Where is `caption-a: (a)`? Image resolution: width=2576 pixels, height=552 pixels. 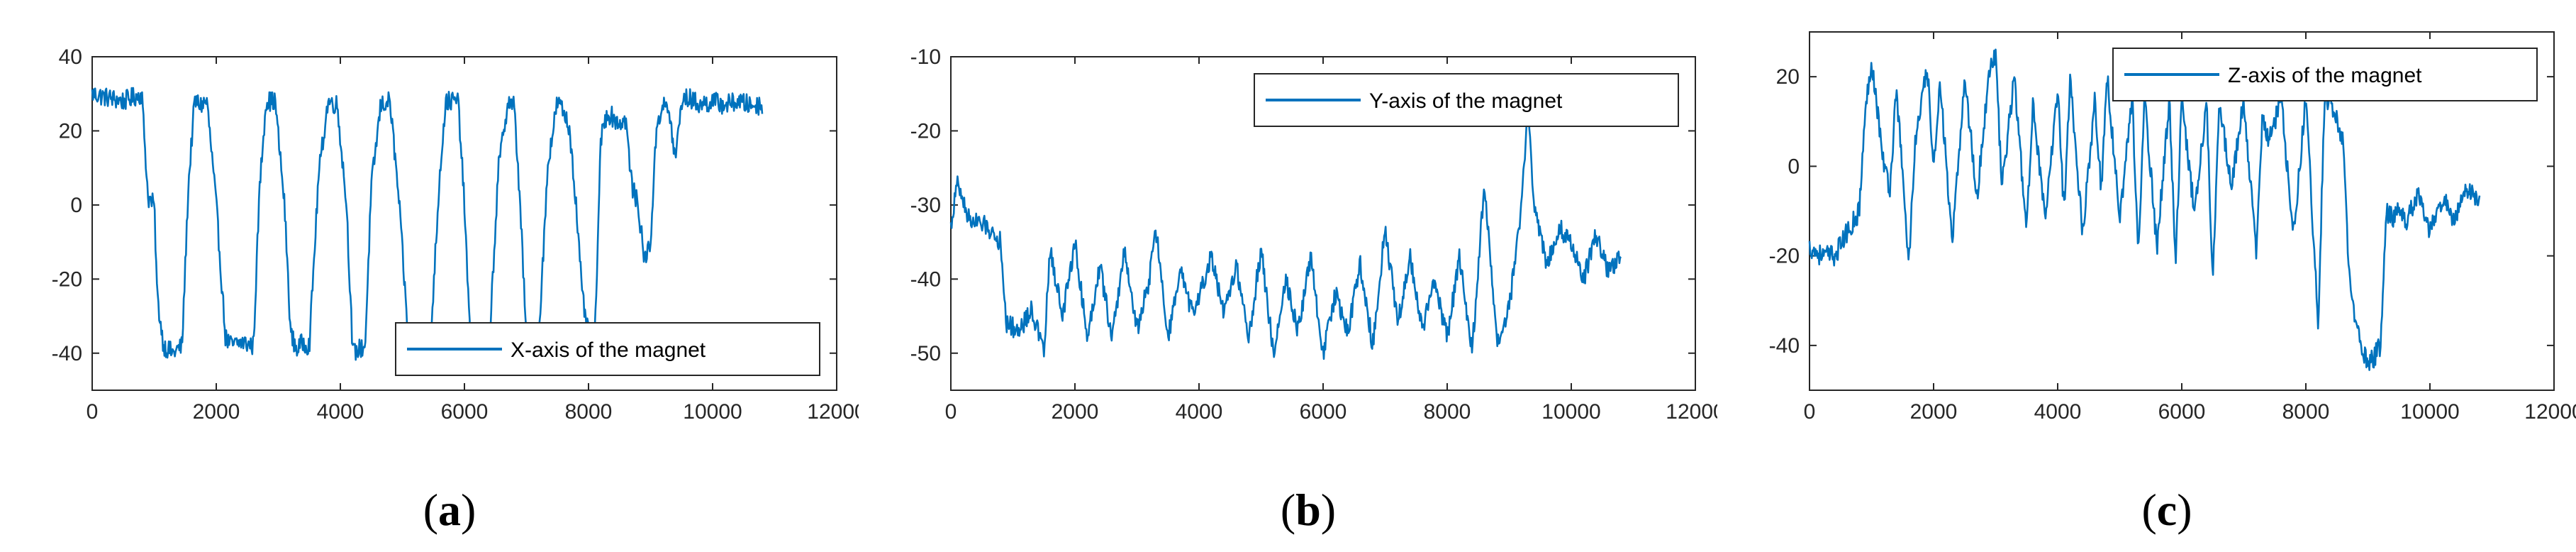
caption-a: (a) is located at coordinates (449, 510).